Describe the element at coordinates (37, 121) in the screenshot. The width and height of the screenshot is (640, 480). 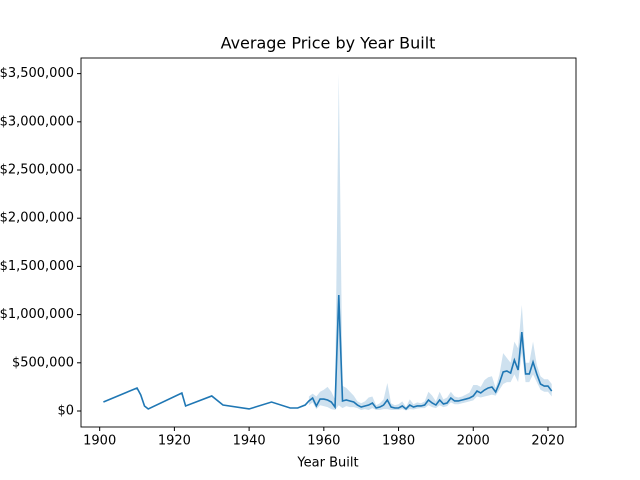
I see `y-tick-label: $3,000,000` at that location.